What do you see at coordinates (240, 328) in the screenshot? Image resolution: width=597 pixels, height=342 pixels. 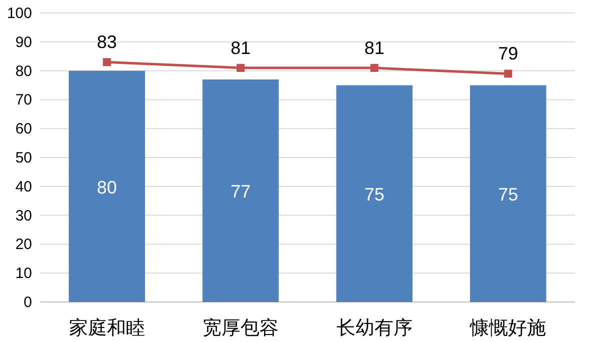 I see `x-tick-label: 宽厚包容` at bounding box center [240, 328].